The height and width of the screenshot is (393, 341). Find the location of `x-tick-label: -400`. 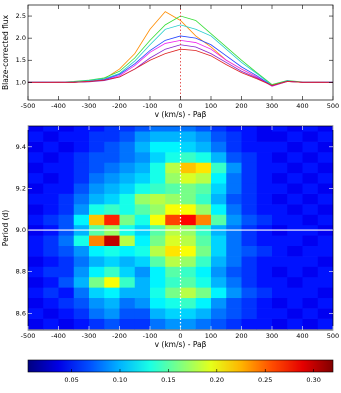

x-tick-label: -400 is located at coordinates (58, 336).